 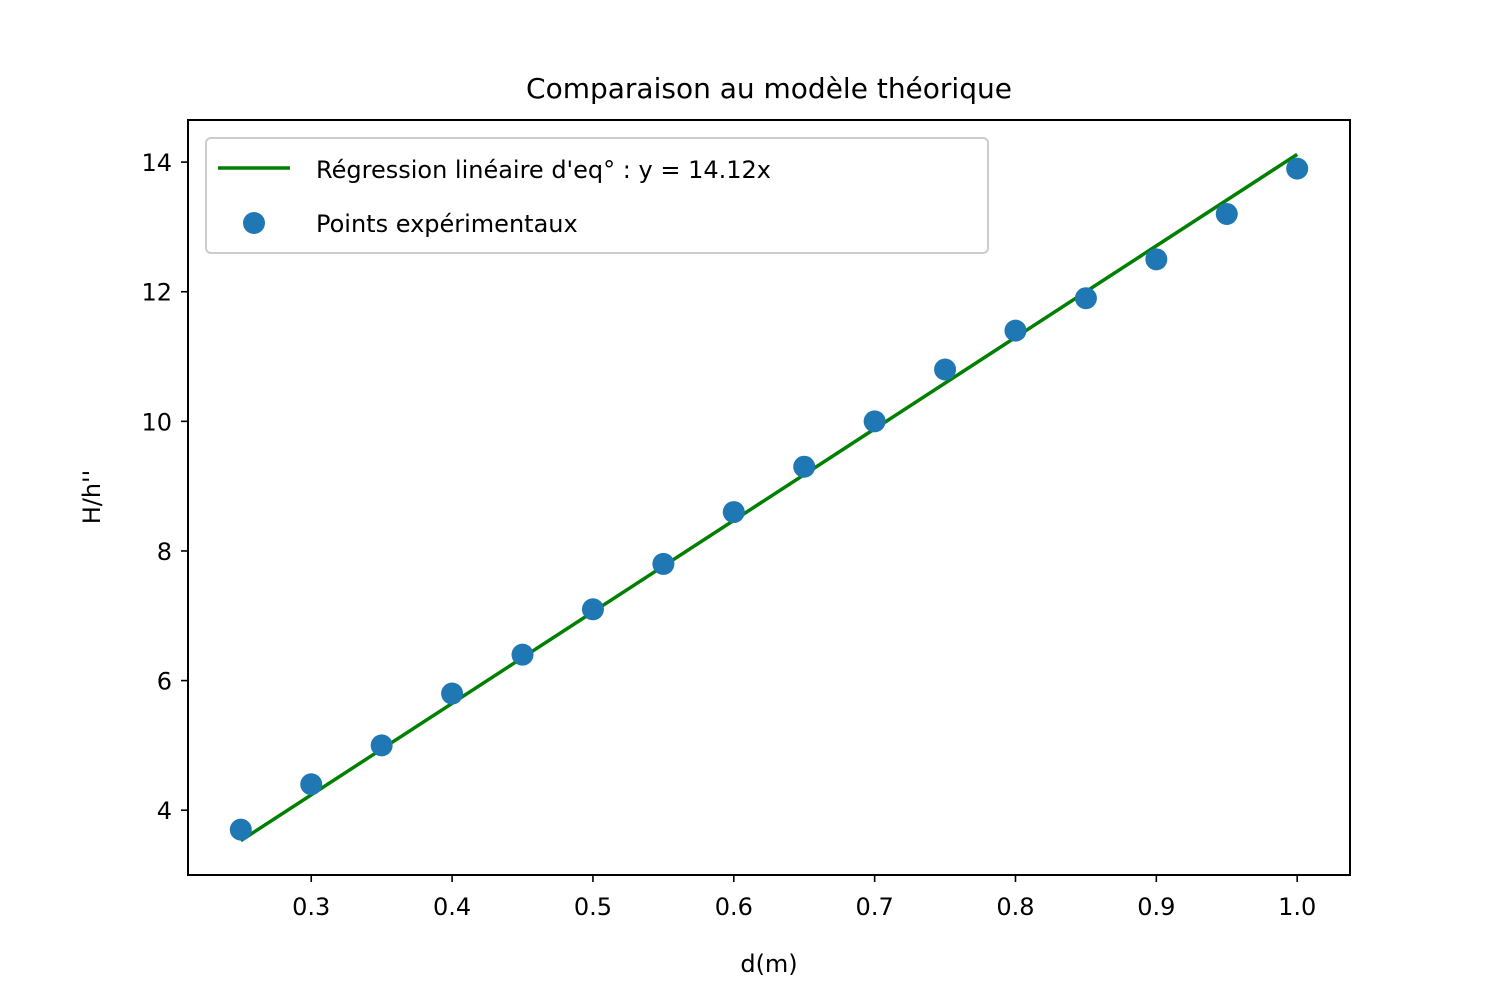 What do you see at coordinates (164, 552) in the screenshot?
I see `y-tick-label: 8` at bounding box center [164, 552].